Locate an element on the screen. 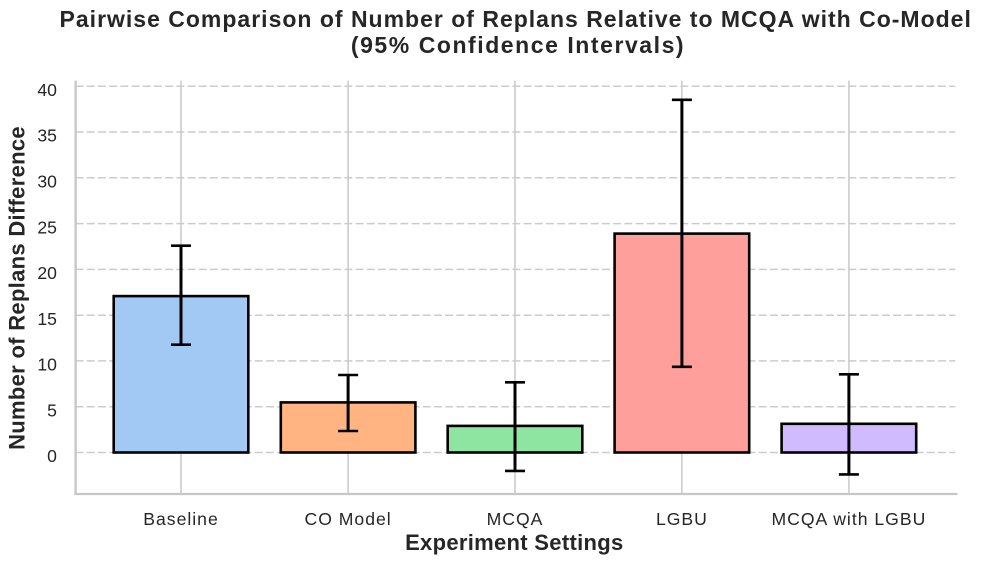 The width and height of the screenshot is (981, 570). svg-text: 5 is located at coordinates (52, 410).